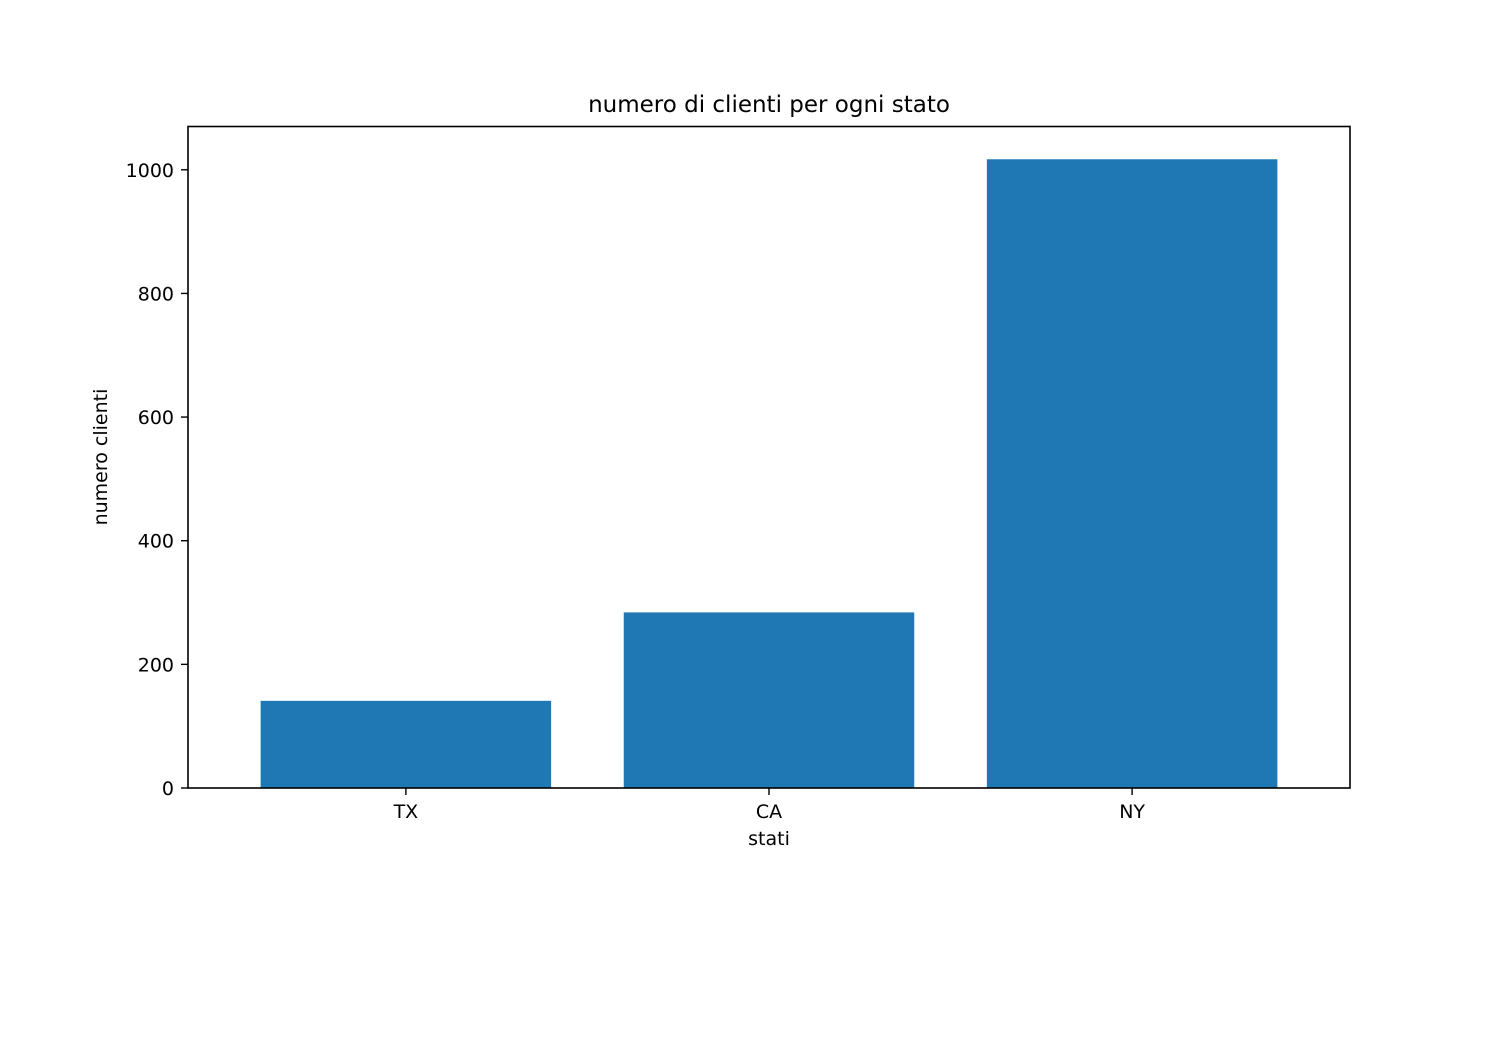  Describe the element at coordinates (156, 418) in the screenshot. I see `y-tick-label: 600` at that location.